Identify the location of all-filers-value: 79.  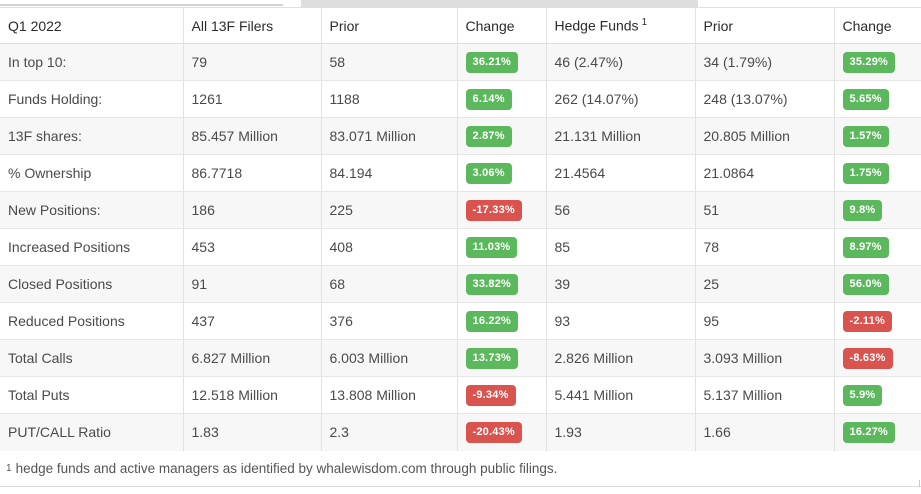
(251, 62).